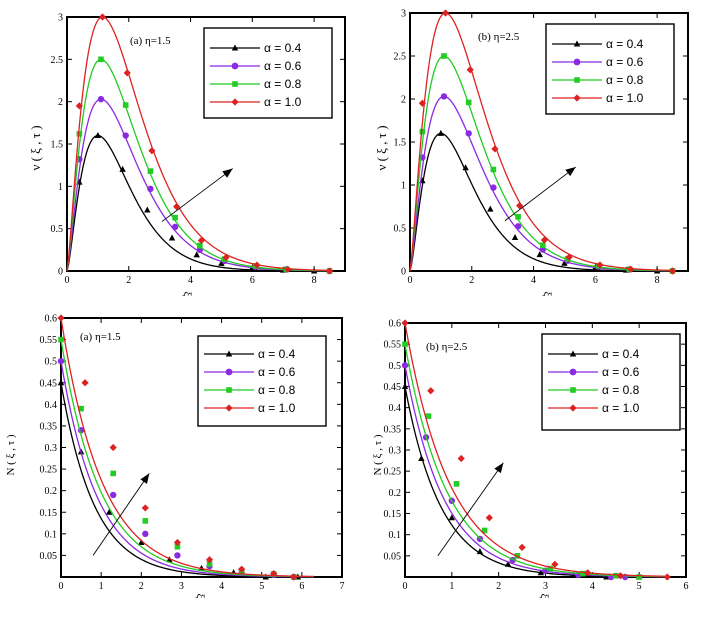 This screenshot has width=719, height=622. Describe the element at coordinates (657, 280) in the screenshot. I see `x-tick-label: 8` at that location.